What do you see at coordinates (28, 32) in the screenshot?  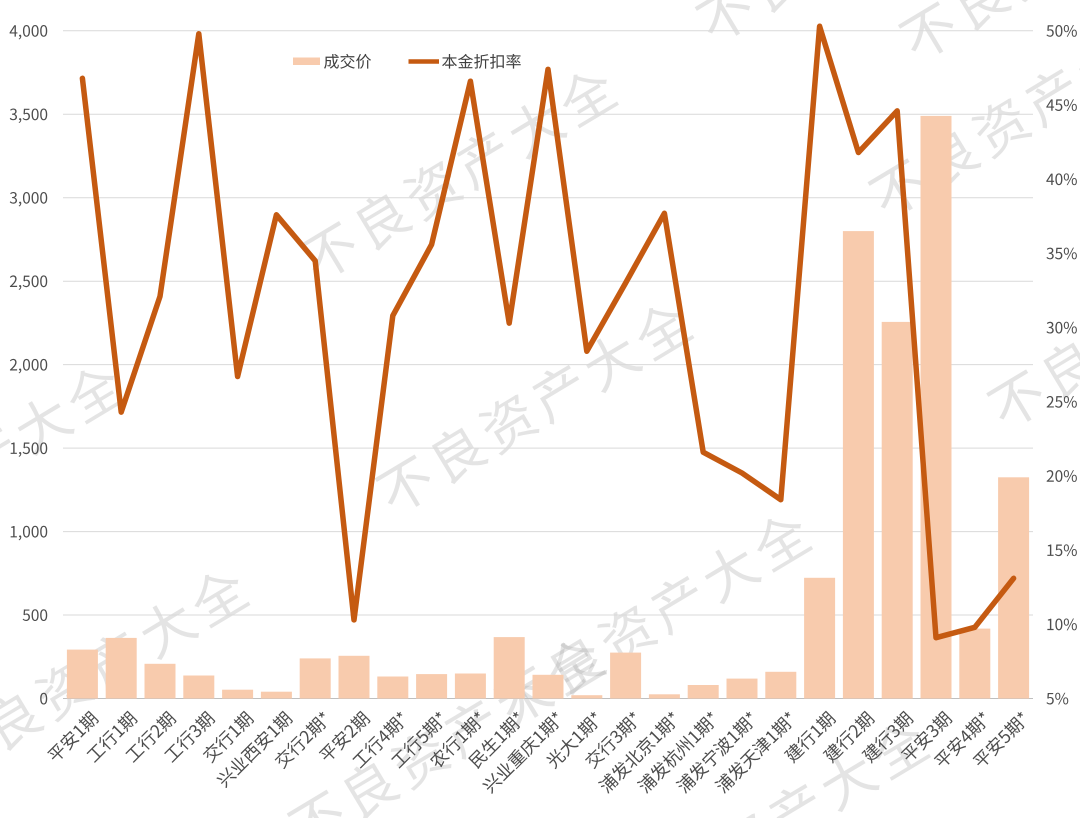 I see `left-axis-label-4,000` at bounding box center [28, 32].